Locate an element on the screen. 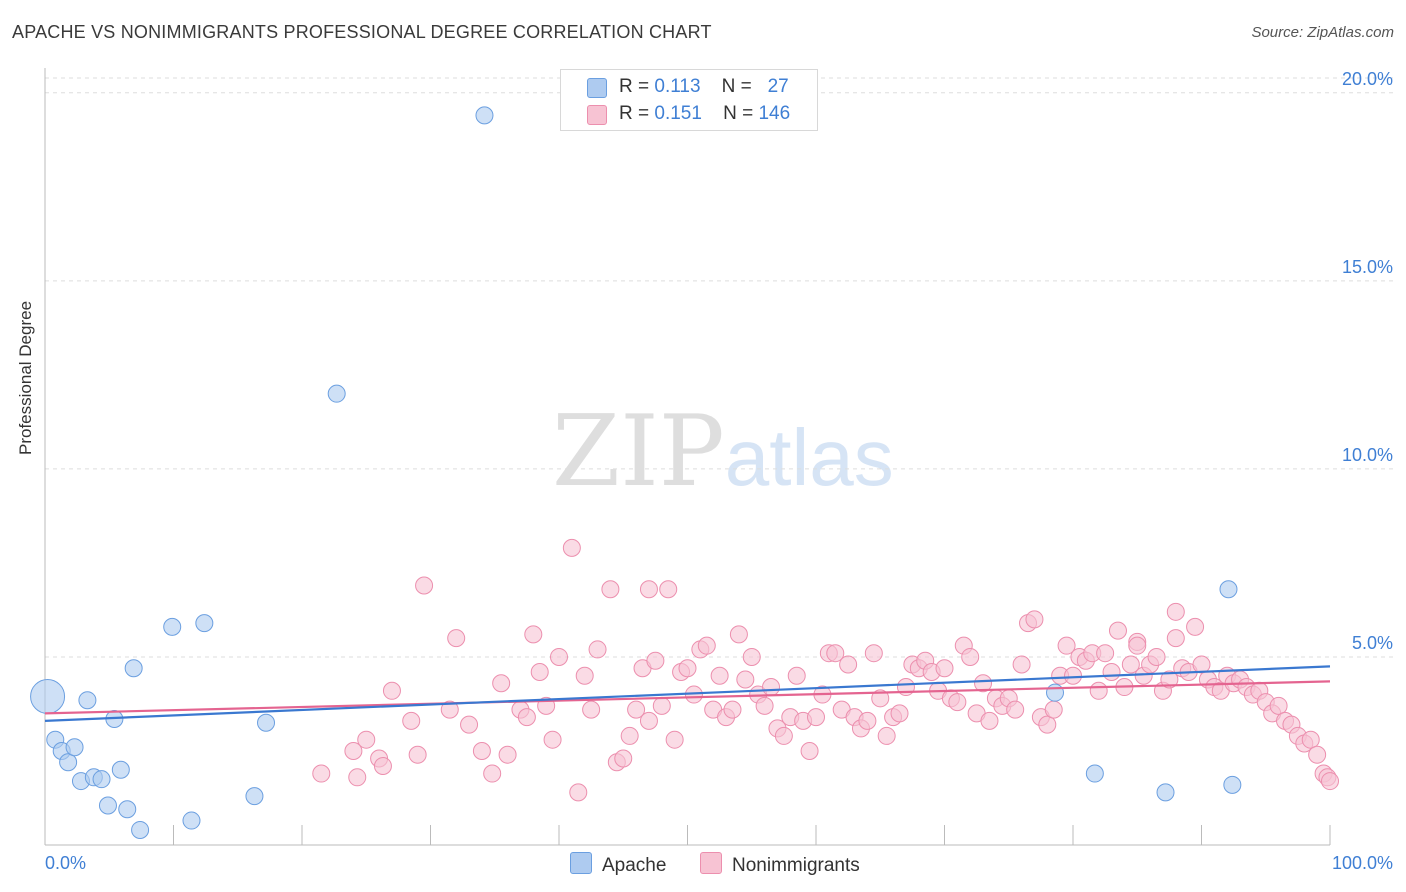  nonimmigrants-n-value: 146 is located at coordinates (774, 113).